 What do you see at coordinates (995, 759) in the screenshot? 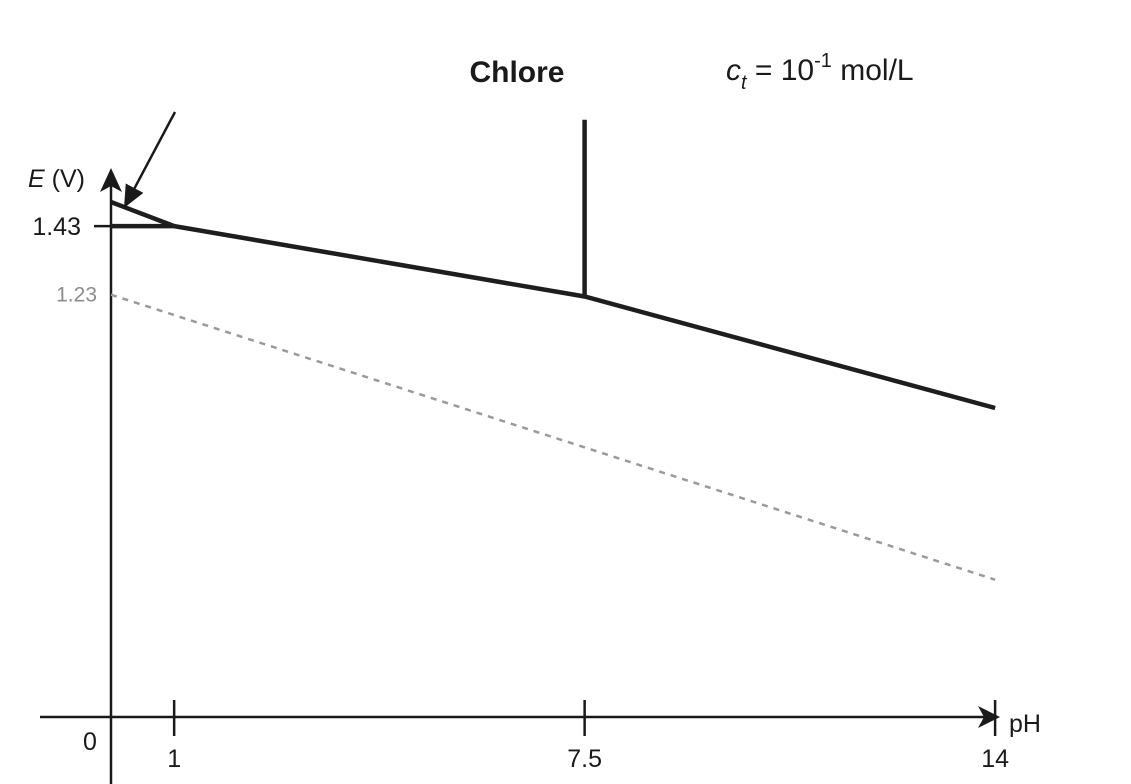
I see `x-tick-label-2: 14` at bounding box center [995, 759].